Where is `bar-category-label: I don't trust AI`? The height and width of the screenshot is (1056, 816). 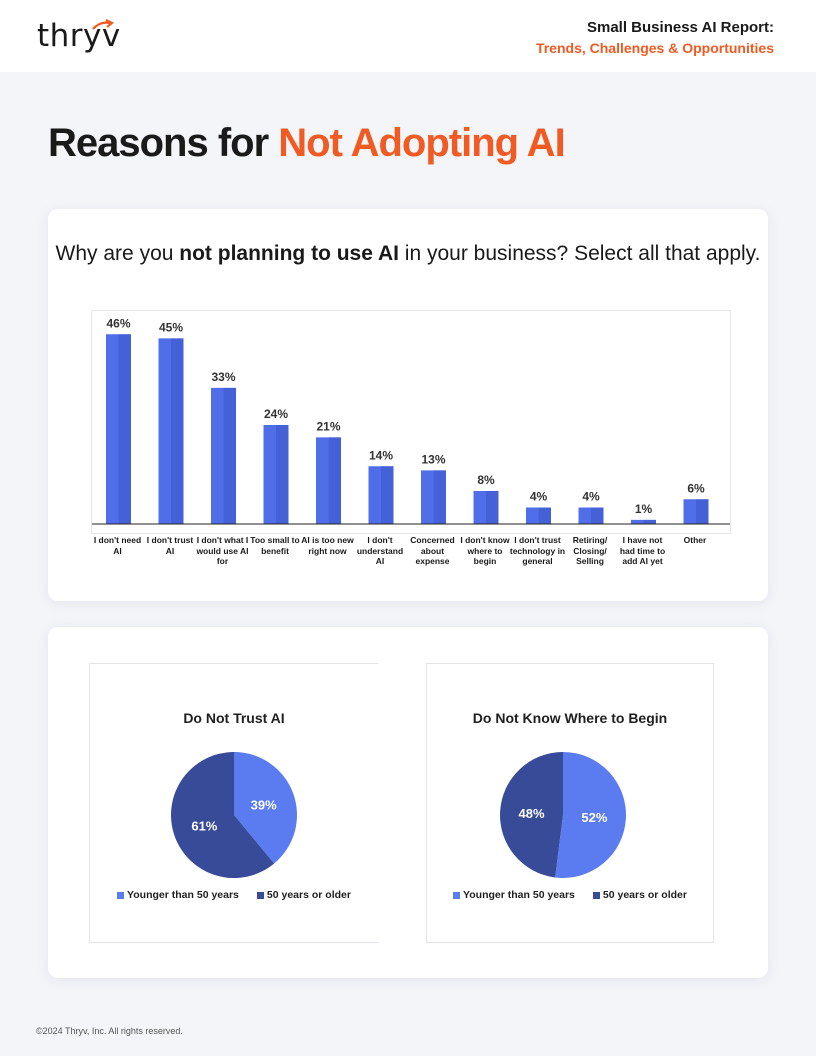 bar-category-label: I don't trust AI is located at coordinates (170, 545).